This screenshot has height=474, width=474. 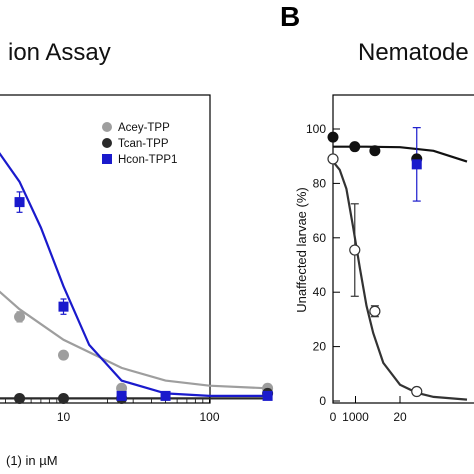 I want to click on y-tick-label: 40, so click(x=320, y=292).